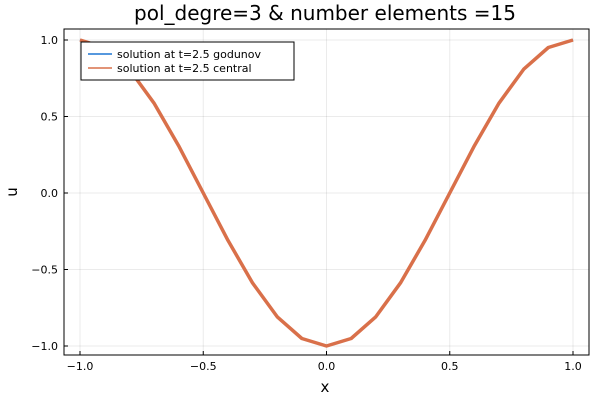 Image resolution: width=600 pixels, height=400 pixels. What do you see at coordinates (203, 366) in the screenshot?
I see `x-tick-label: −0.5` at bounding box center [203, 366].